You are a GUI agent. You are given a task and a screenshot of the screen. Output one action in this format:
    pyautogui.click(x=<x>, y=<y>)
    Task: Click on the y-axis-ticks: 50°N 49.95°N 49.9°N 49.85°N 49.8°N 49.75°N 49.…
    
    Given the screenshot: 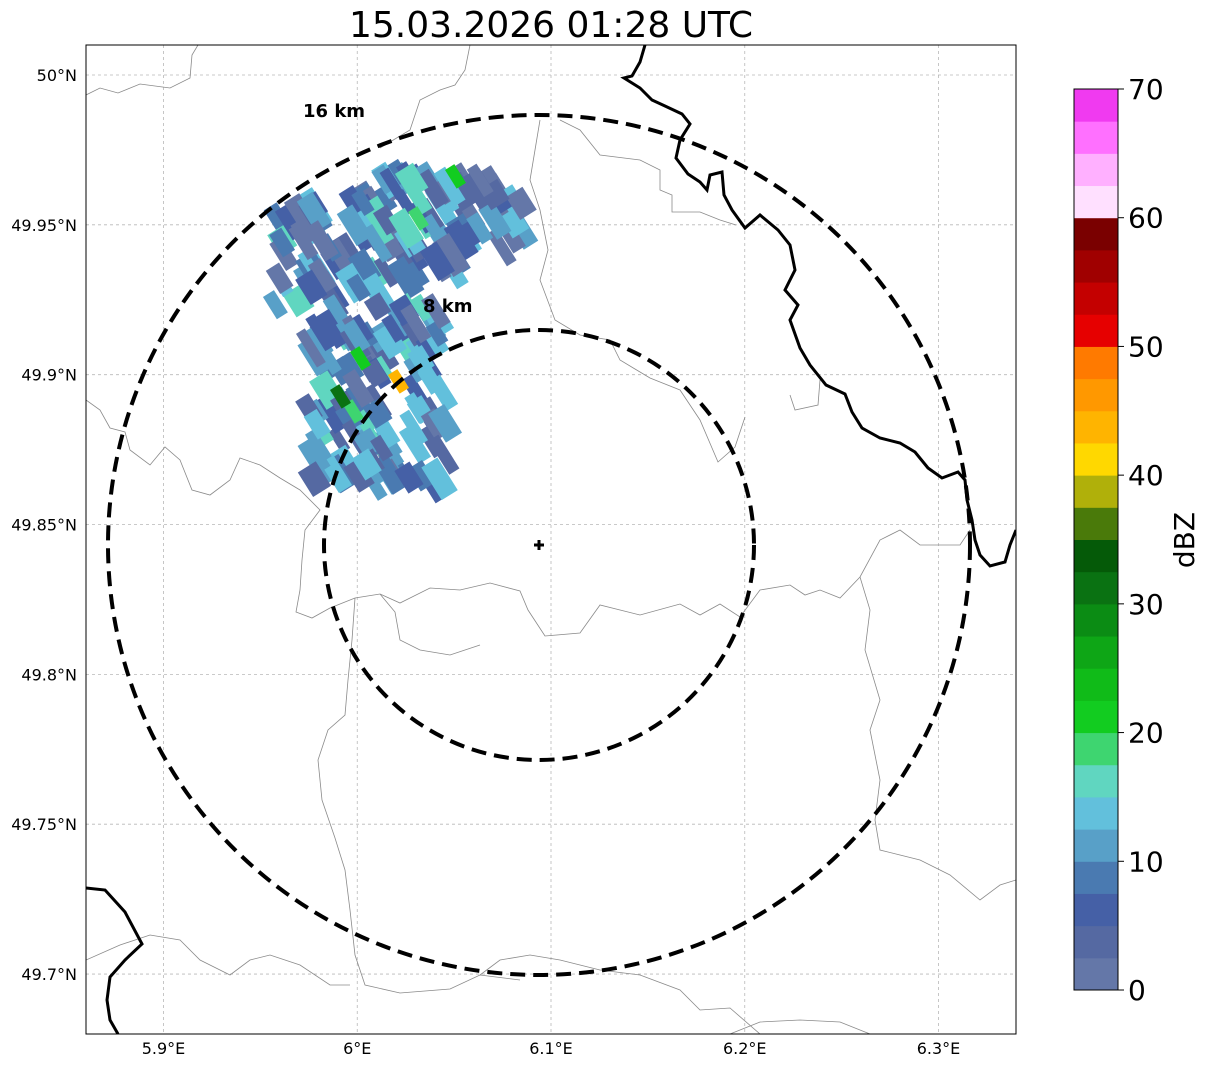 What is the action you would take?
    pyautogui.click(x=44, y=525)
    